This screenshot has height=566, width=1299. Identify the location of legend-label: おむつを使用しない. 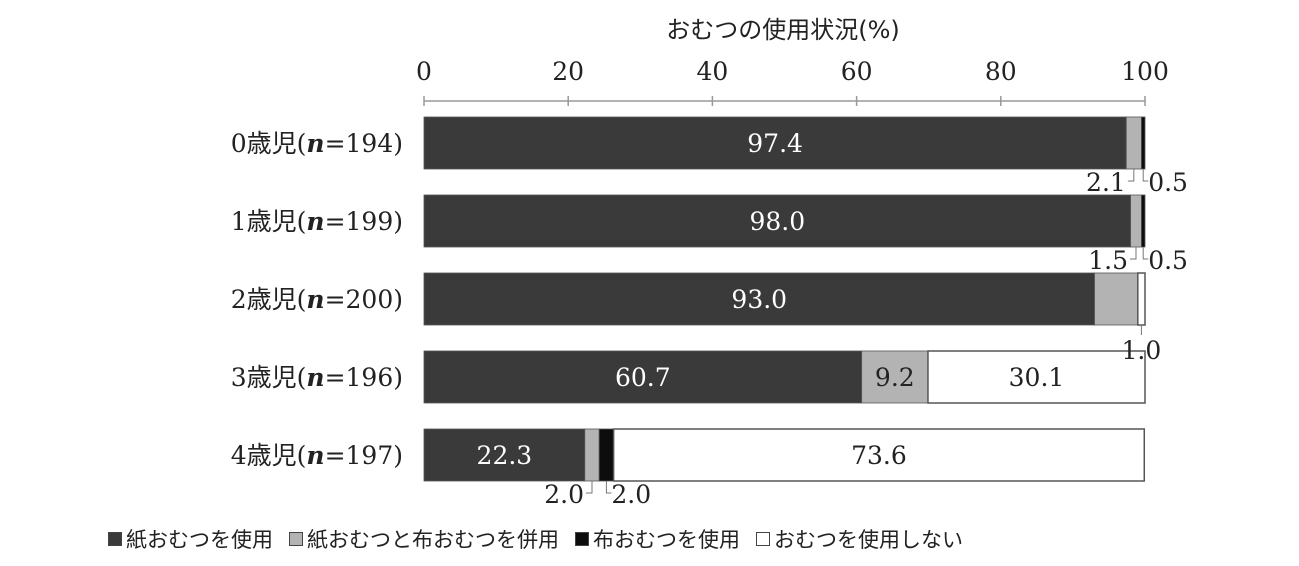
(868, 540).